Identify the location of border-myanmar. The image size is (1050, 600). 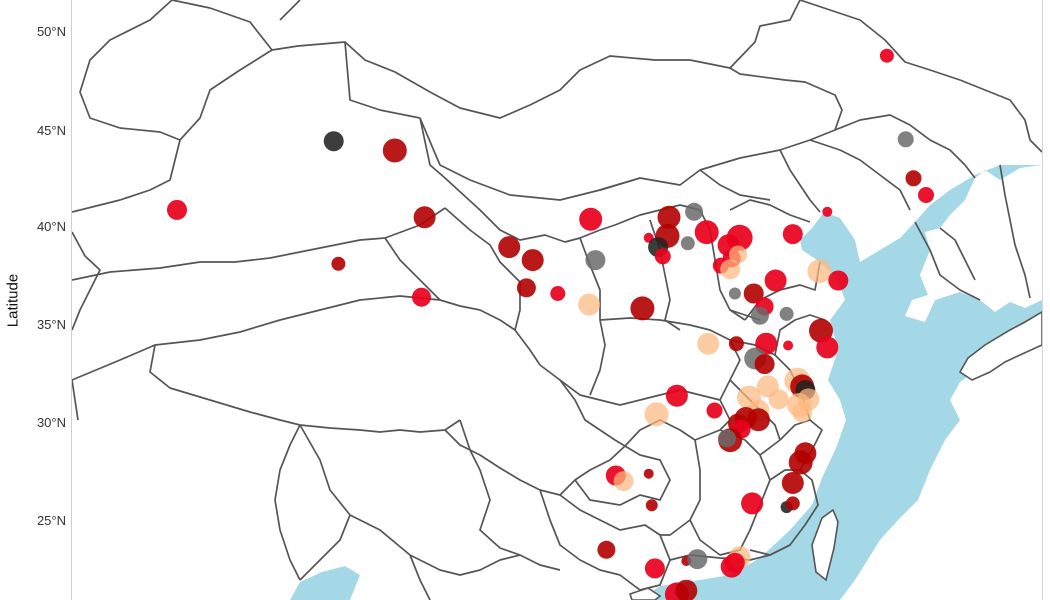
(287, 502).